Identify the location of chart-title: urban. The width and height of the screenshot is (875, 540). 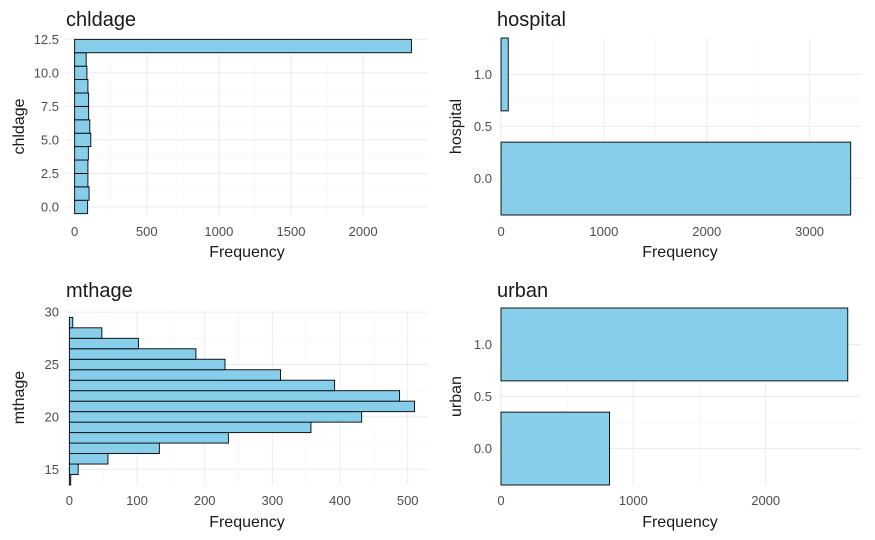
(522, 291).